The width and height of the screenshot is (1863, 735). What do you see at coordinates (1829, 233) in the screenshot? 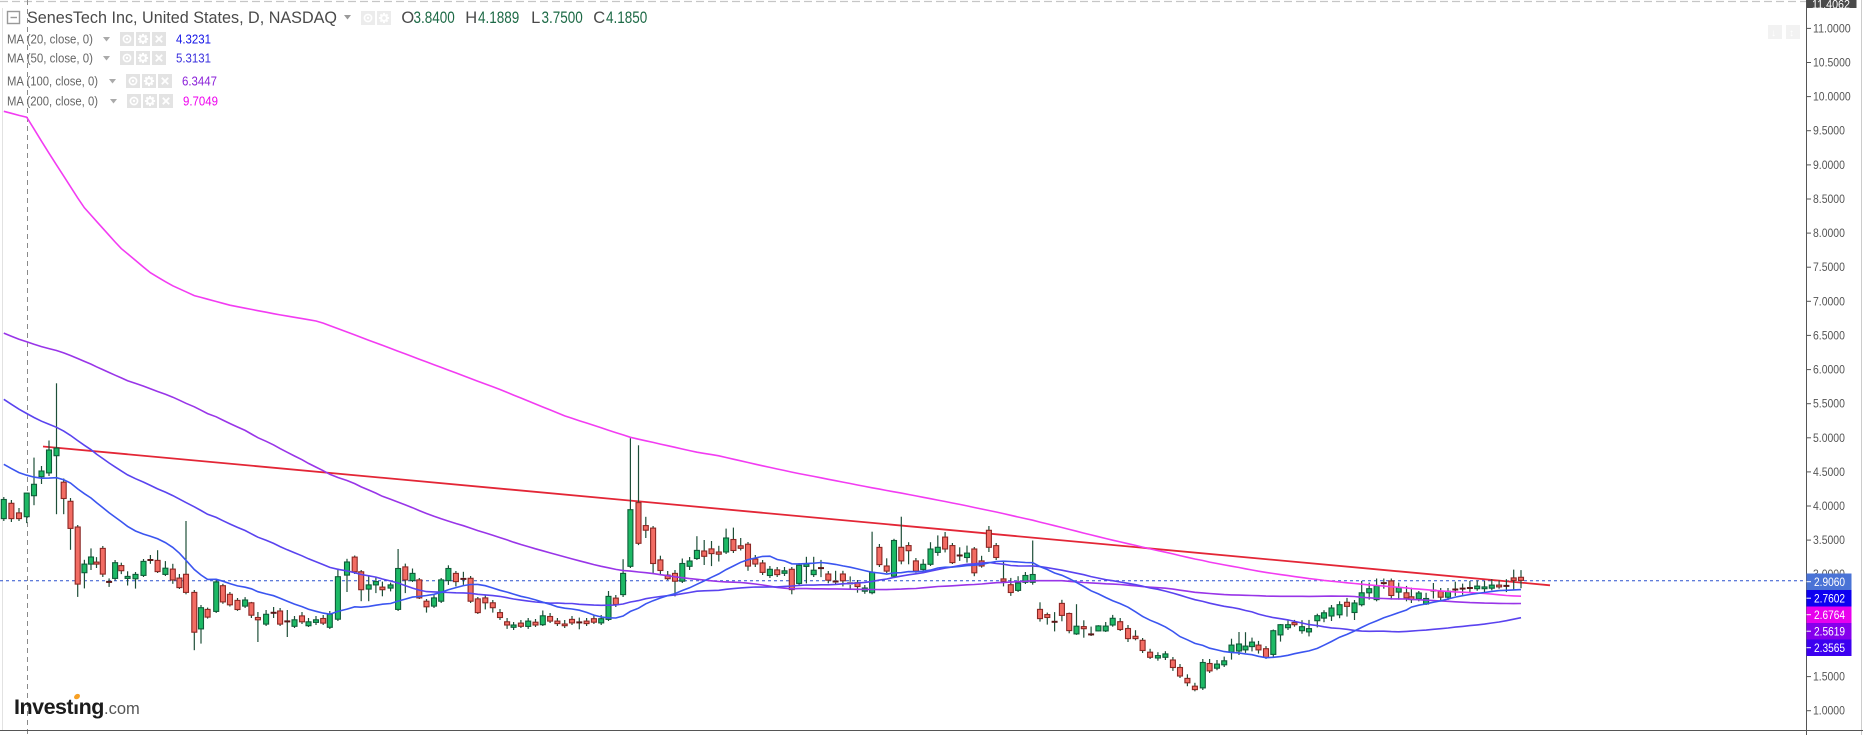
I see `svg-text: 8.0000` at bounding box center [1829, 233].